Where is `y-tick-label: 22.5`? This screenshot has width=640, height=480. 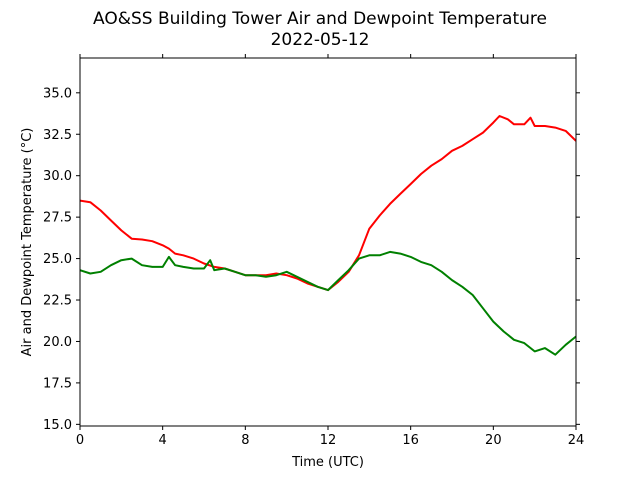
y-tick-label: 22.5 is located at coordinates (57, 301).